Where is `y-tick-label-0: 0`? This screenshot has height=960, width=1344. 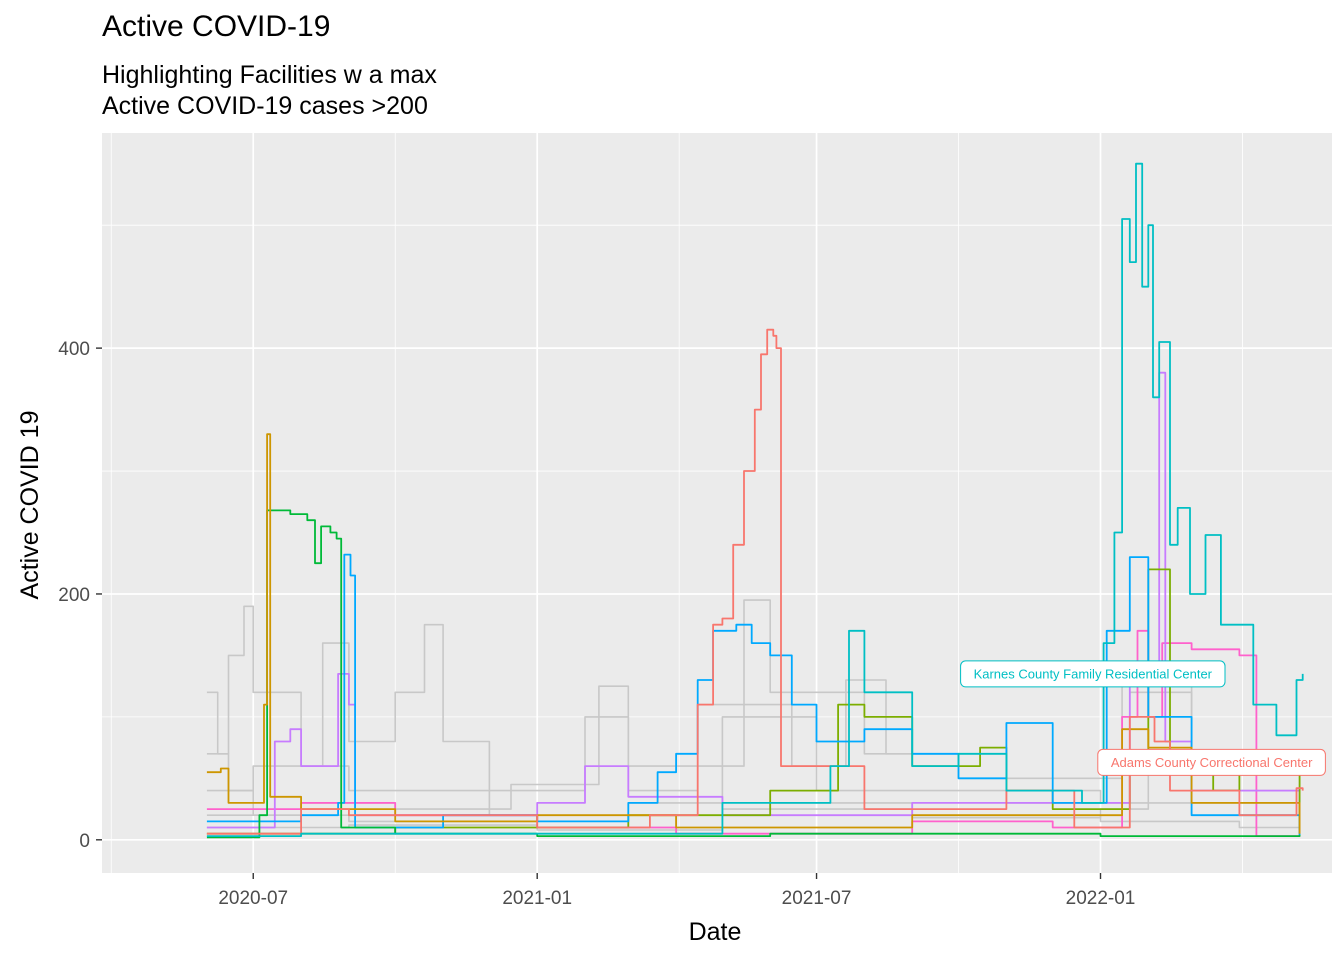 y-tick-label-0: 0 is located at coordinates (84, 841).